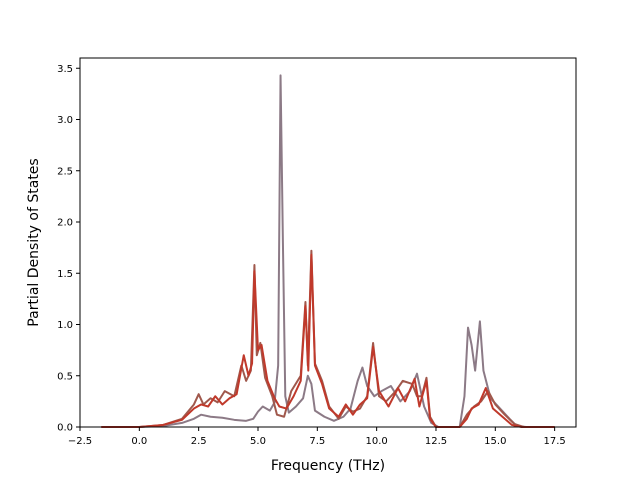 Image resolution: width=640 pixels, height=480 pixels. I want to click on y-axis: 0.0 0.5 1.0 1.5 2.0 2.5 3.0 3.5, so click(68, 249).